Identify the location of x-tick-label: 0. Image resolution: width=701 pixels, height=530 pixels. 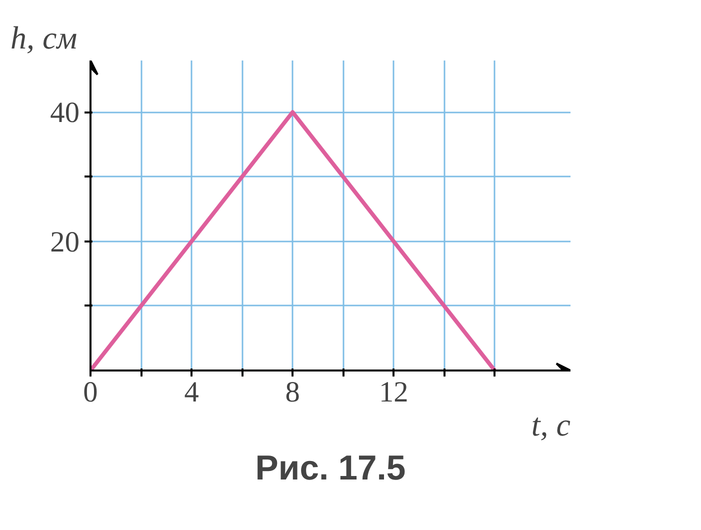
(90, 392).